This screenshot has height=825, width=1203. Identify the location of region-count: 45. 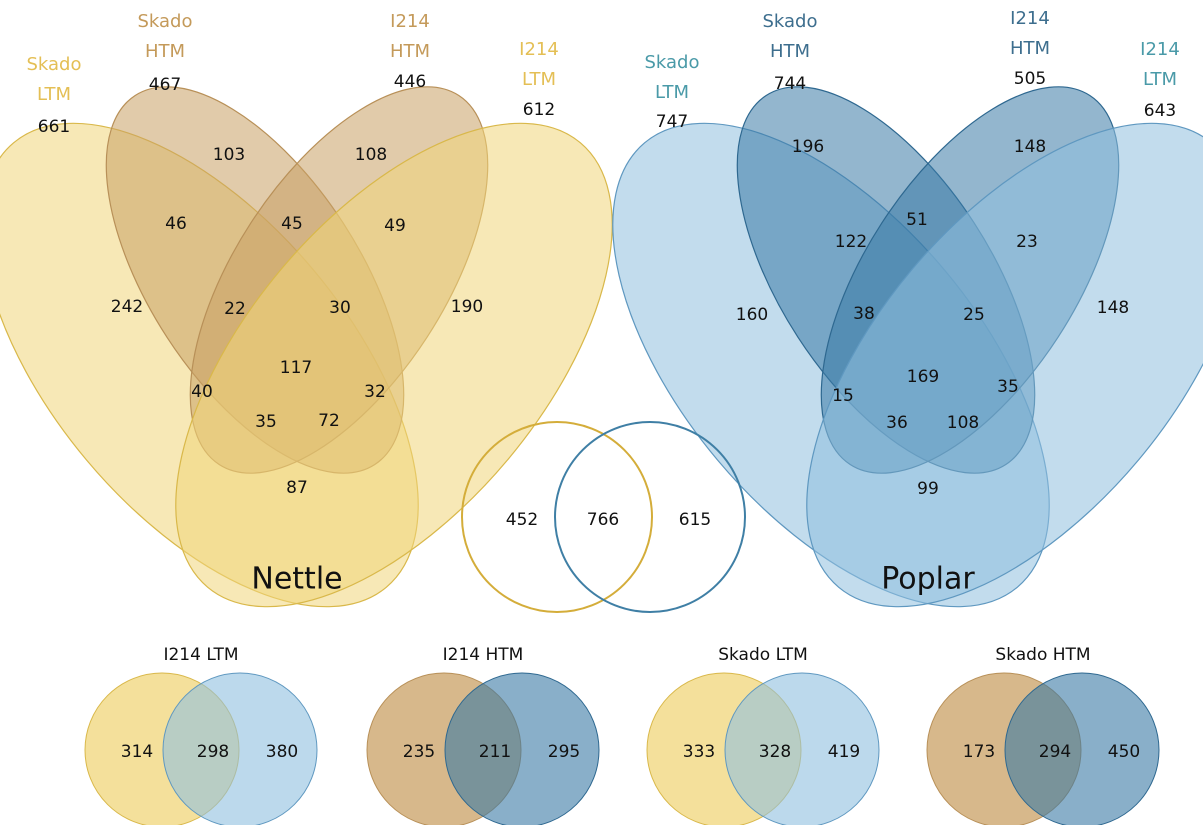
(292, 224).